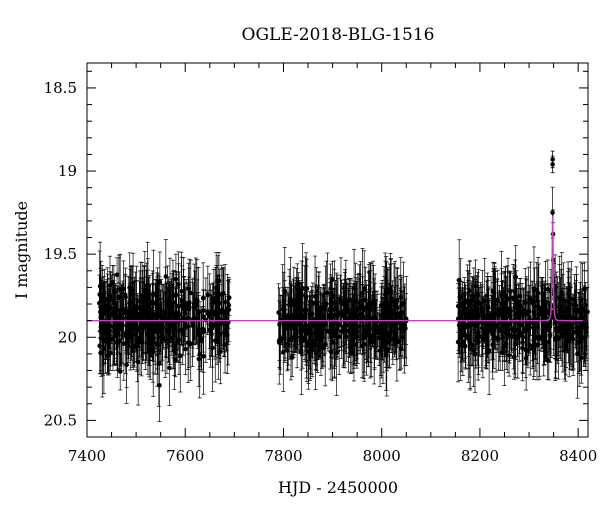  I want to click on season-1-points, so click(164, 330).